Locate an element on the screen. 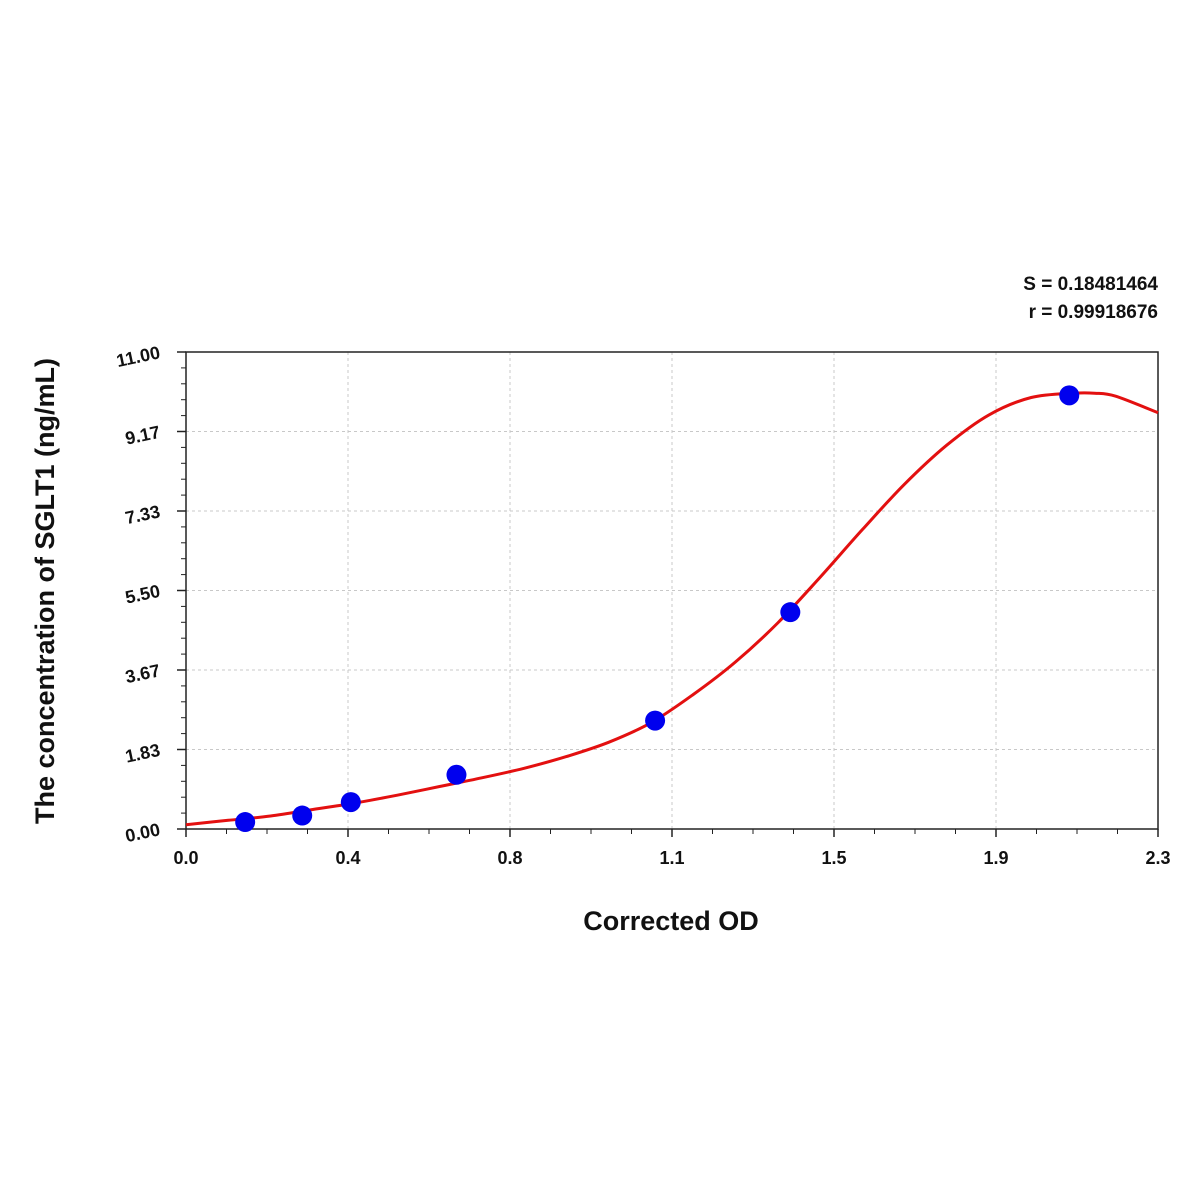 The image size is (1200, 1200). x-tick-label: 0.4 is located at coordinates (347, 858).